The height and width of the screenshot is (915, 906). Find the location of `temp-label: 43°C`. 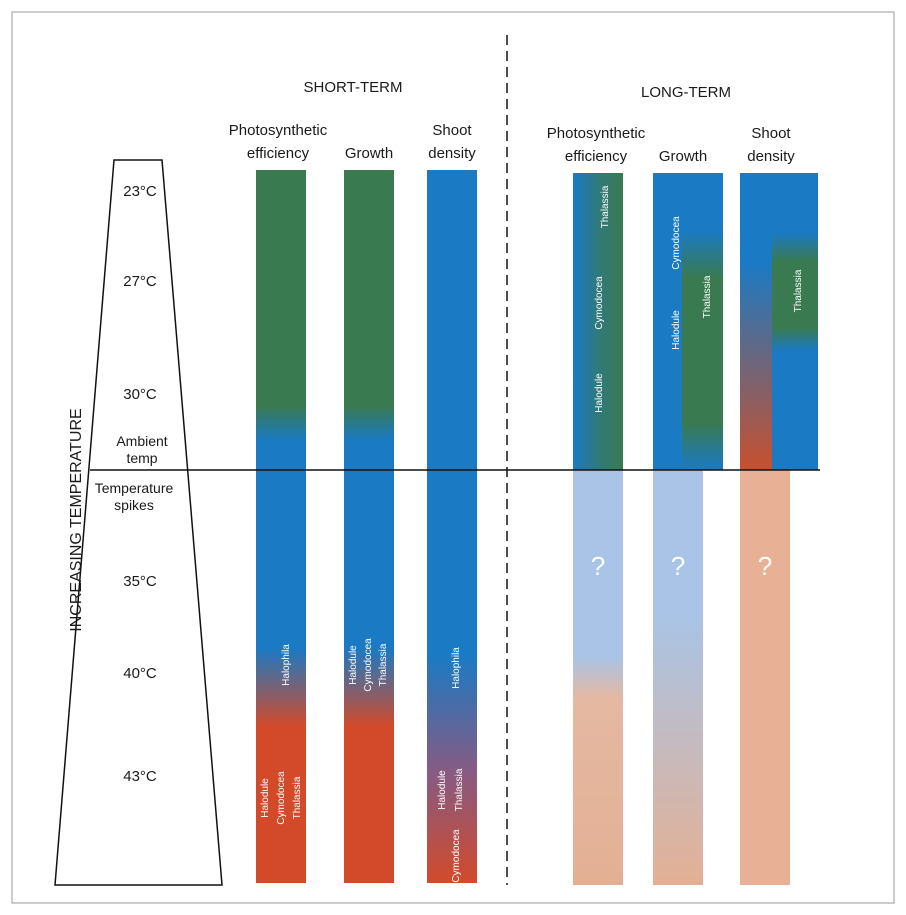

temp-label: 43°C is located at coordinates (140, 776).